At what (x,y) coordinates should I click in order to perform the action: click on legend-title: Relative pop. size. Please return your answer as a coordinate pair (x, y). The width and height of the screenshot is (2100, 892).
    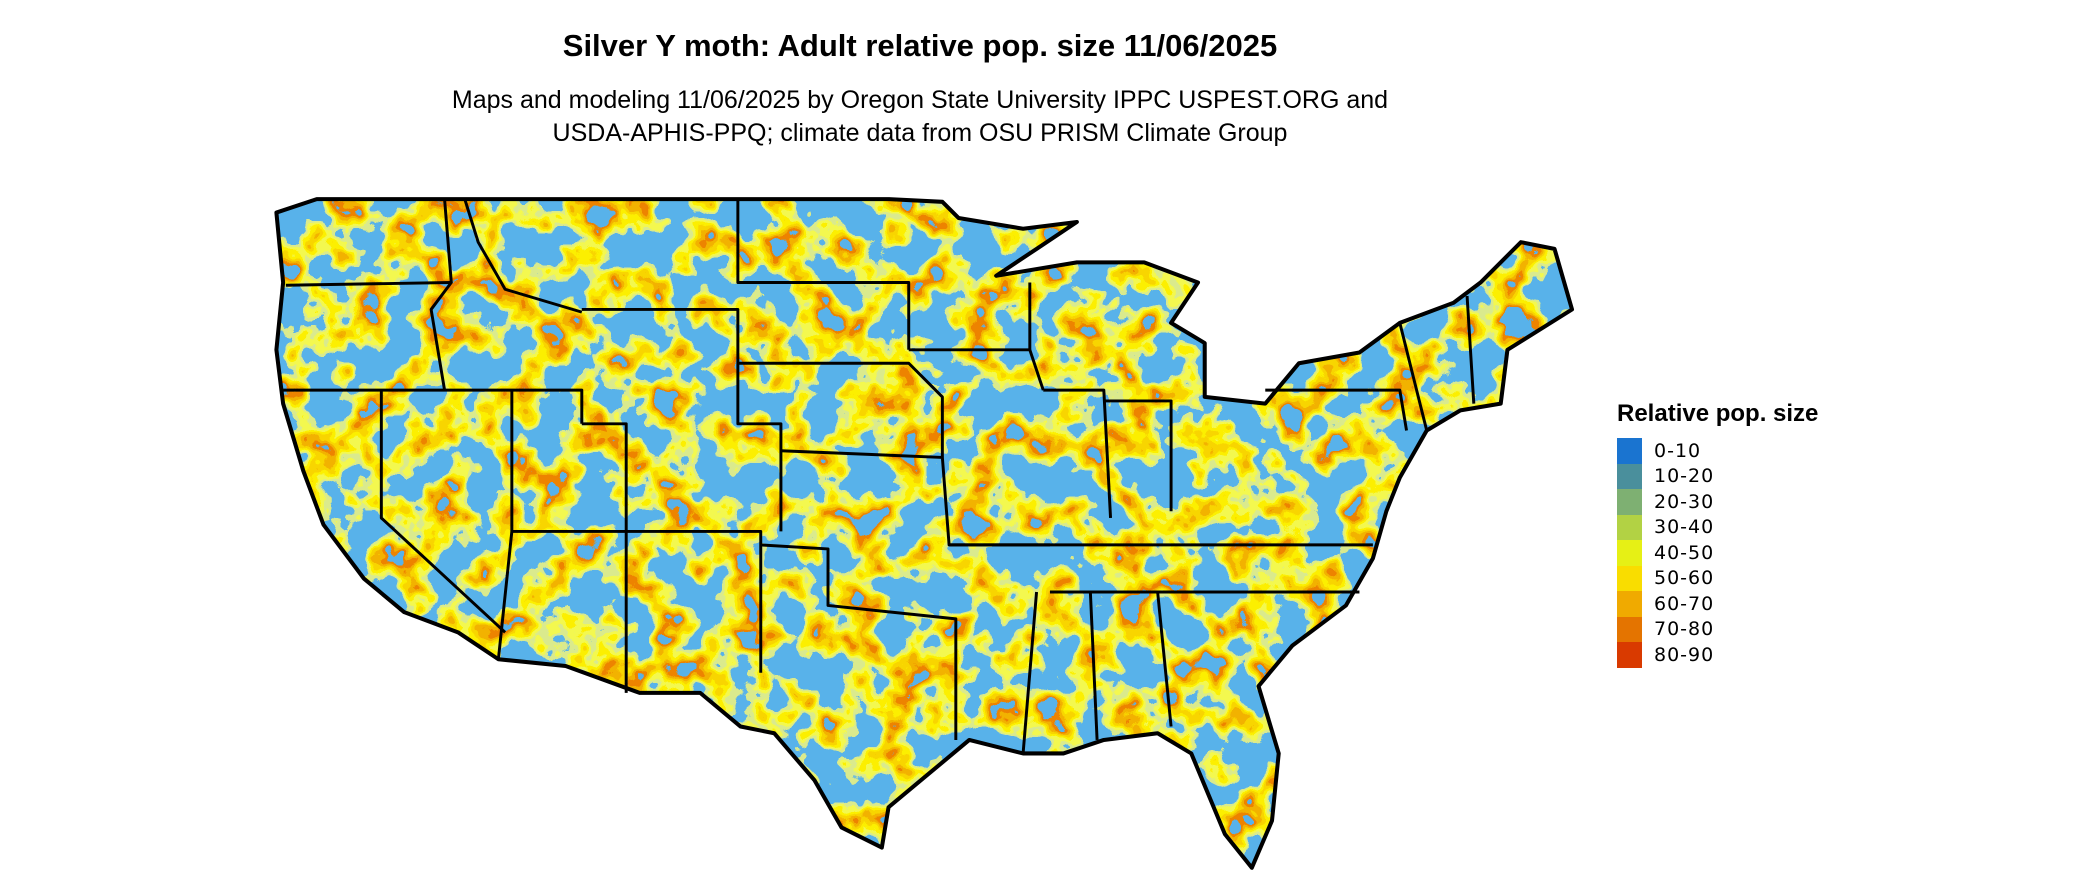
    Looking at the image, I should click on (1718, 413).